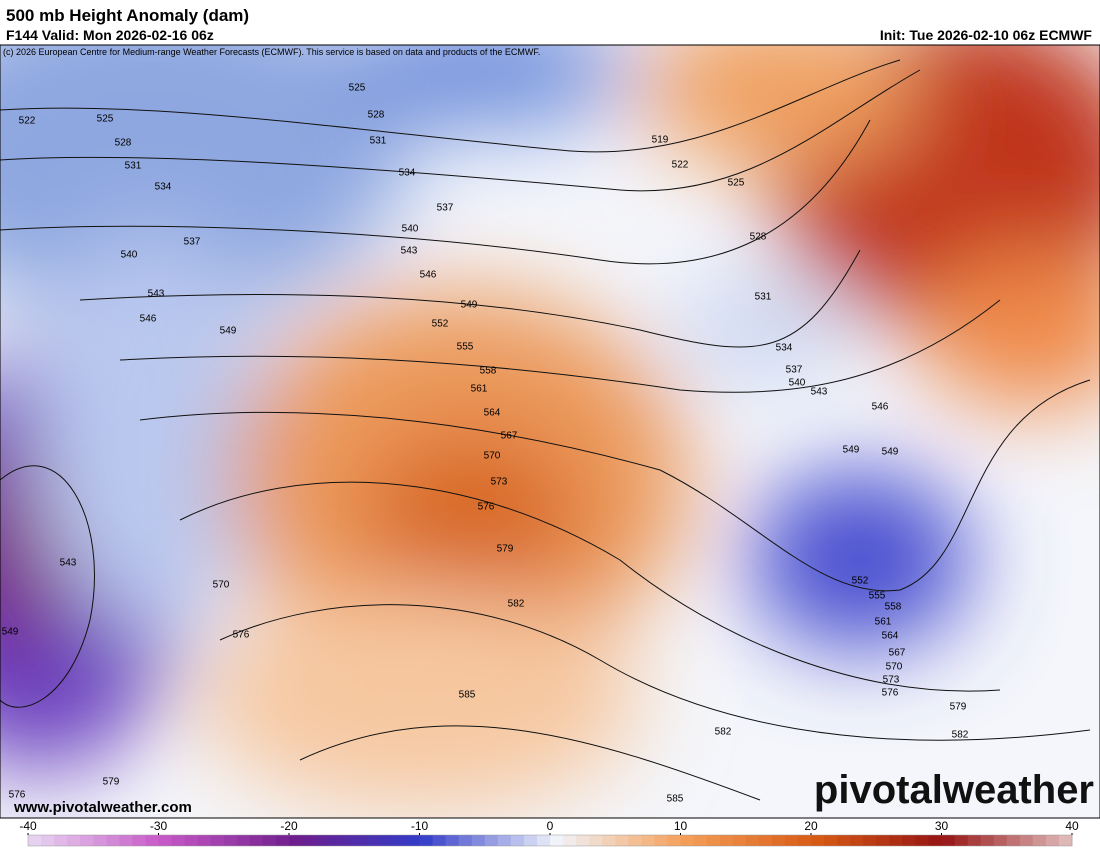 The image size is (1100, 855). Describe the element at coordinates (133, 166) in the screenshot. I see `contour-label: 531` at that location.